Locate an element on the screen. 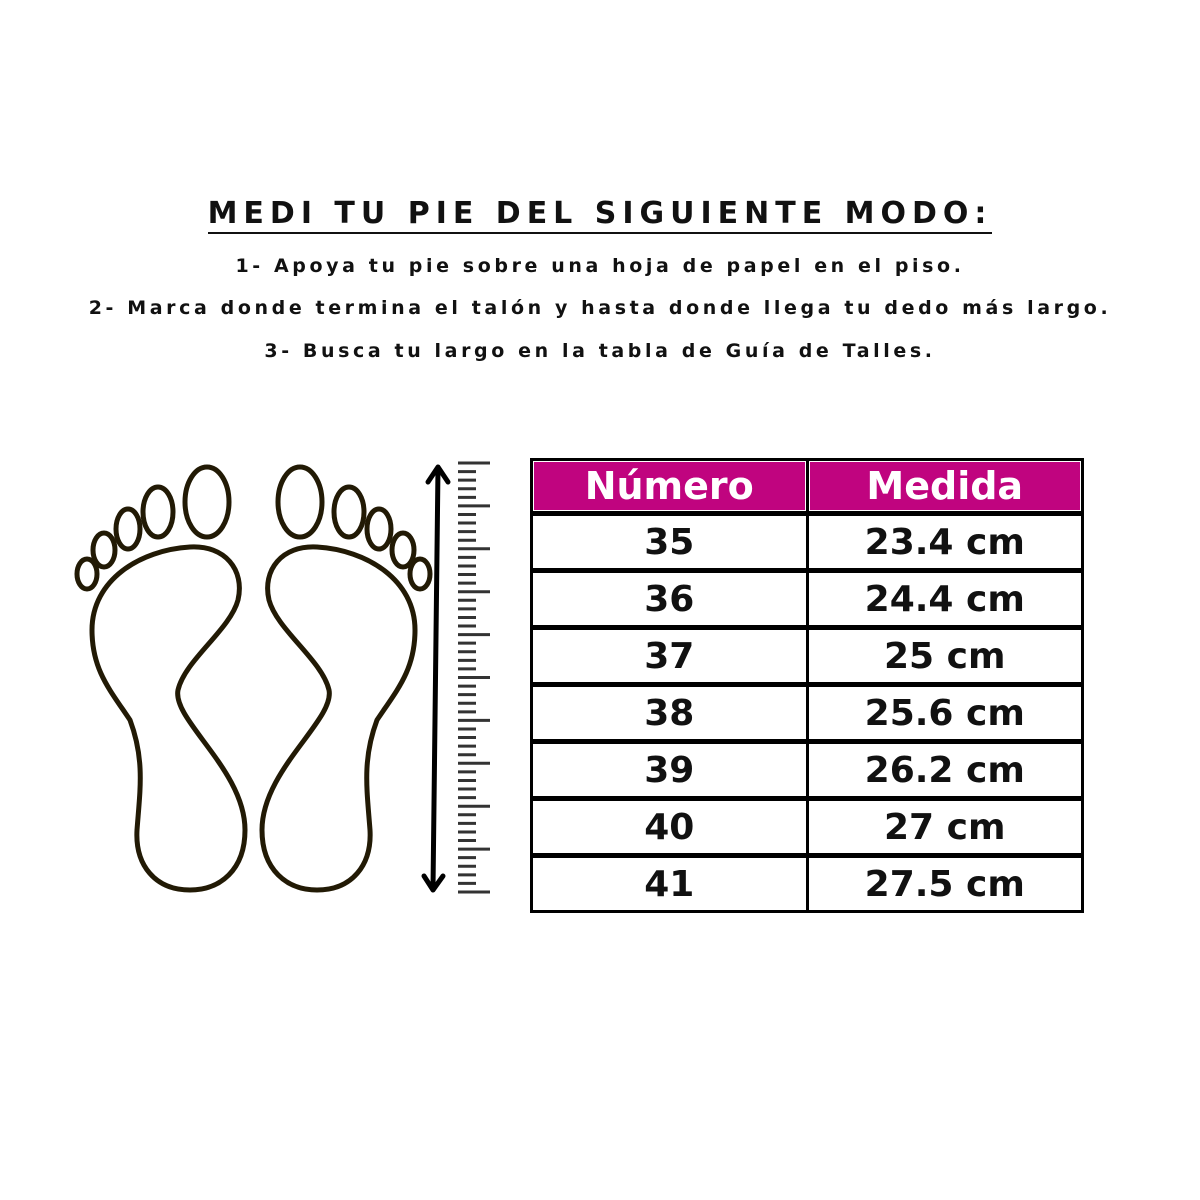 The image size is (1200, 1200). table-header-row: Número Medida is located at coordinates (807, 486).